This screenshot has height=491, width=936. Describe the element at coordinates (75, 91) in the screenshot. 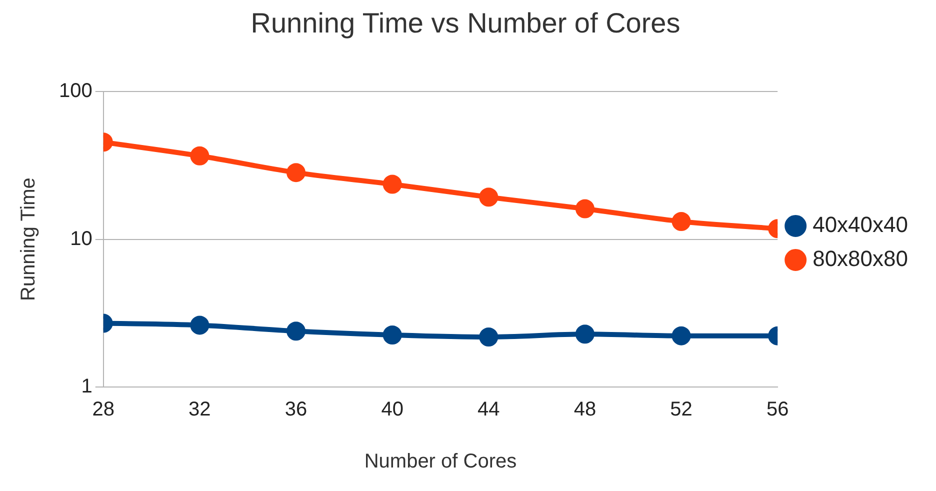

I see `y-tick-label: 100` at that location.